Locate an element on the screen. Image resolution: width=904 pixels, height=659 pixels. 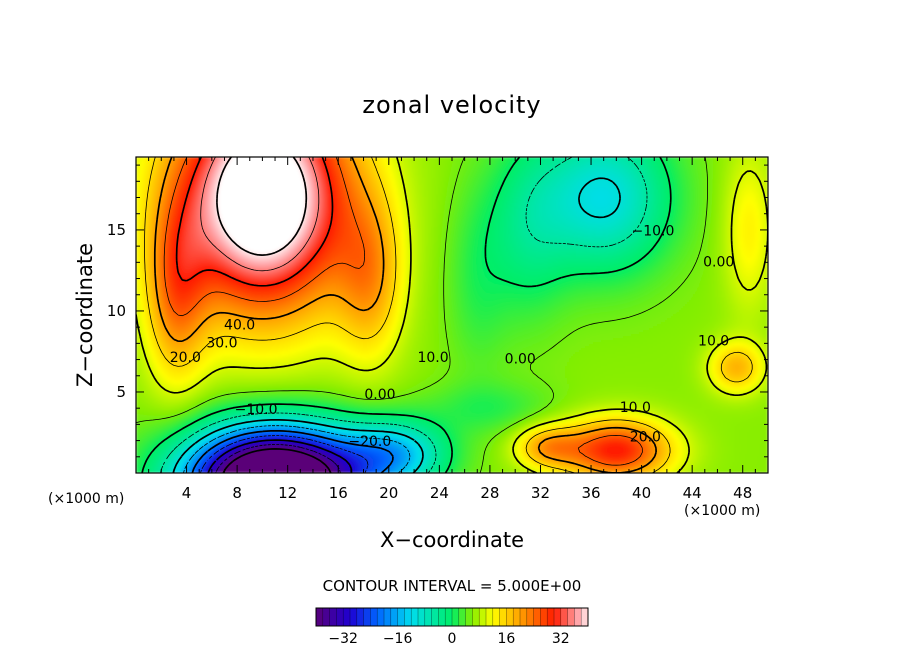
x-tick-label: 8 is located at coordinates (237, 493).